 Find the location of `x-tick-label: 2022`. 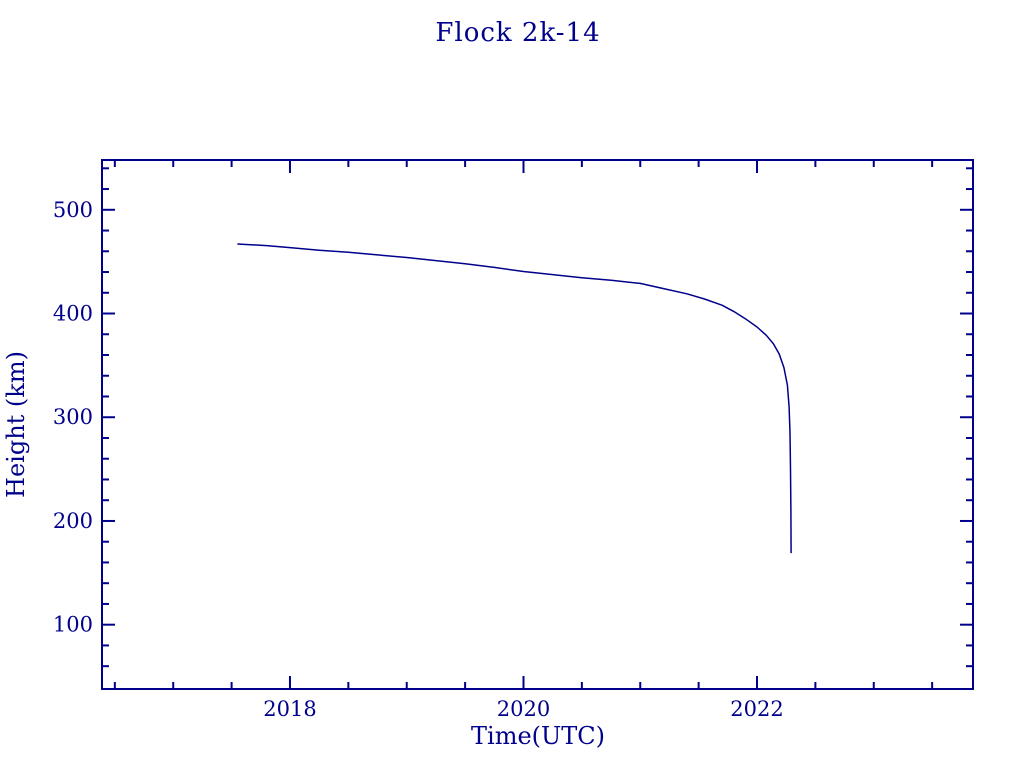

x-tick-label: 2022 is located at coordinates (756, 709).